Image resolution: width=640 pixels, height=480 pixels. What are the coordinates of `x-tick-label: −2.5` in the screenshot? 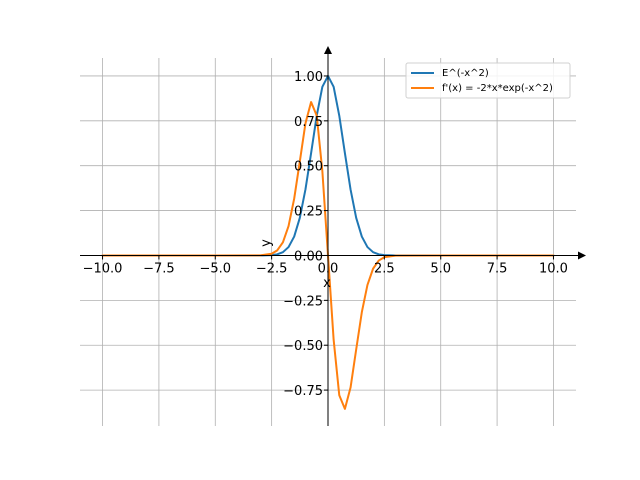 It's located at (272, 268).